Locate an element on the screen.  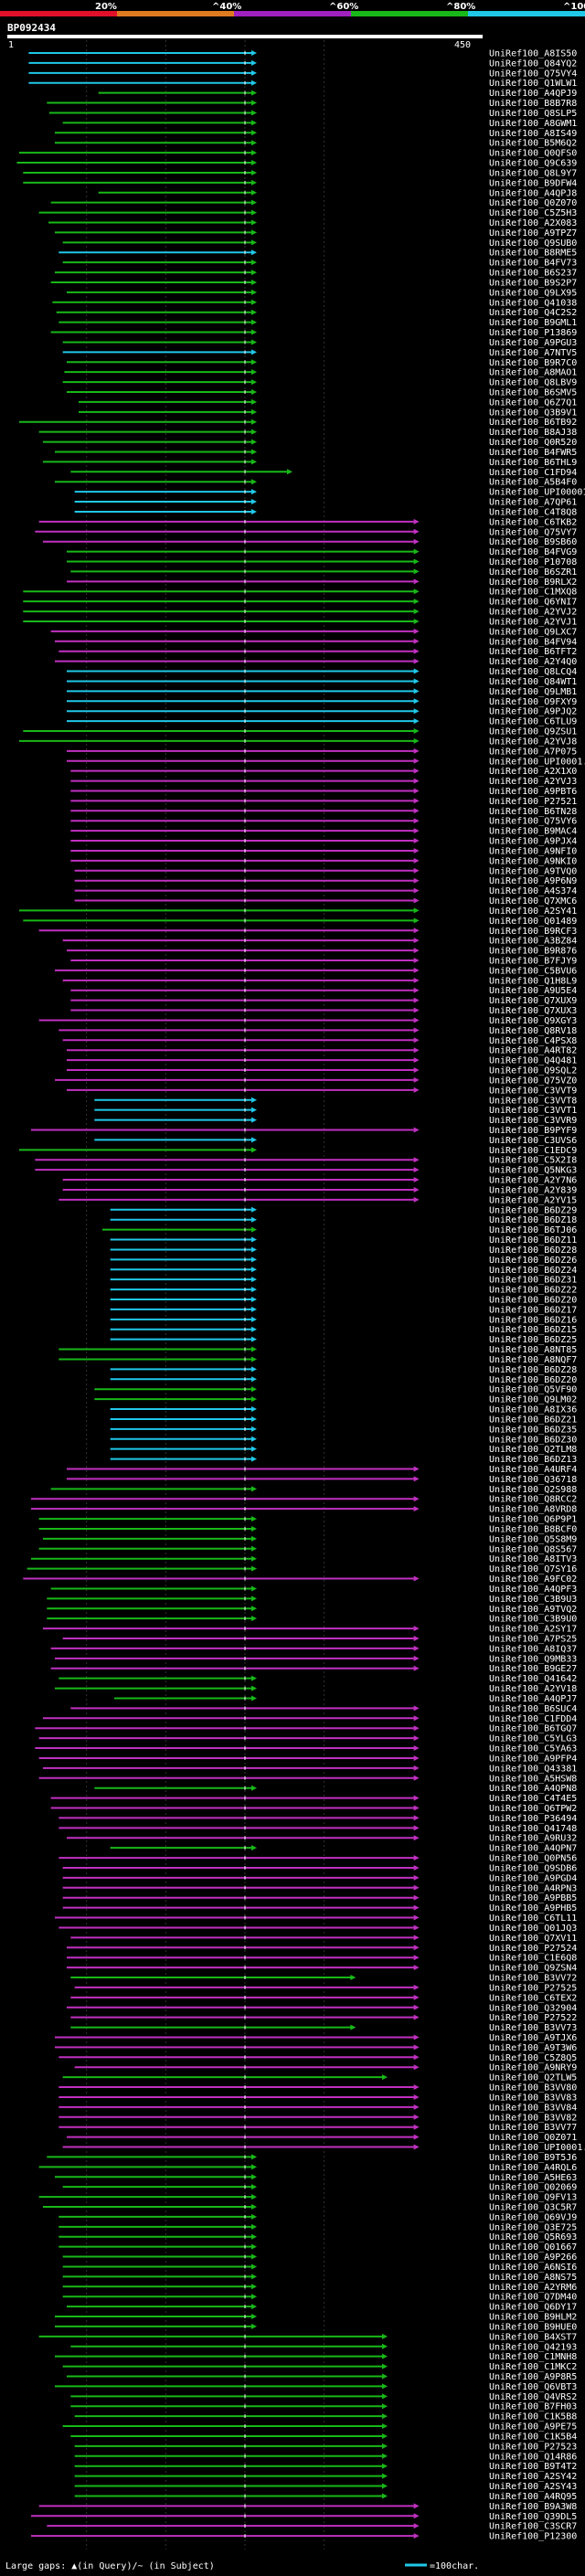
hit-label: UniRef100_C6TL11 is located at coordinates (533, 1918).